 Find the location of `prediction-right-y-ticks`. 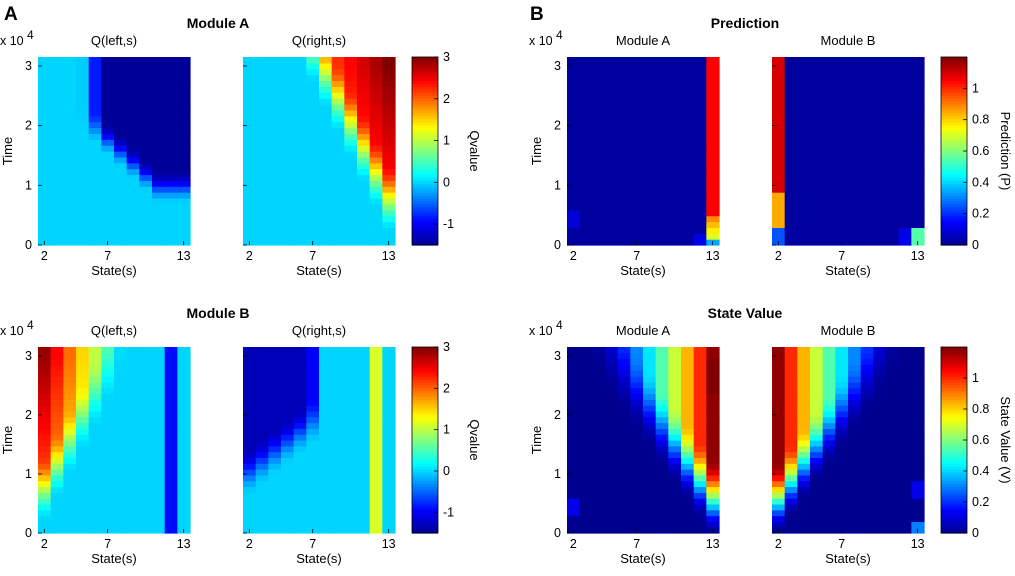

prediction-right-y-ticks is located at coordinates (774, 155).